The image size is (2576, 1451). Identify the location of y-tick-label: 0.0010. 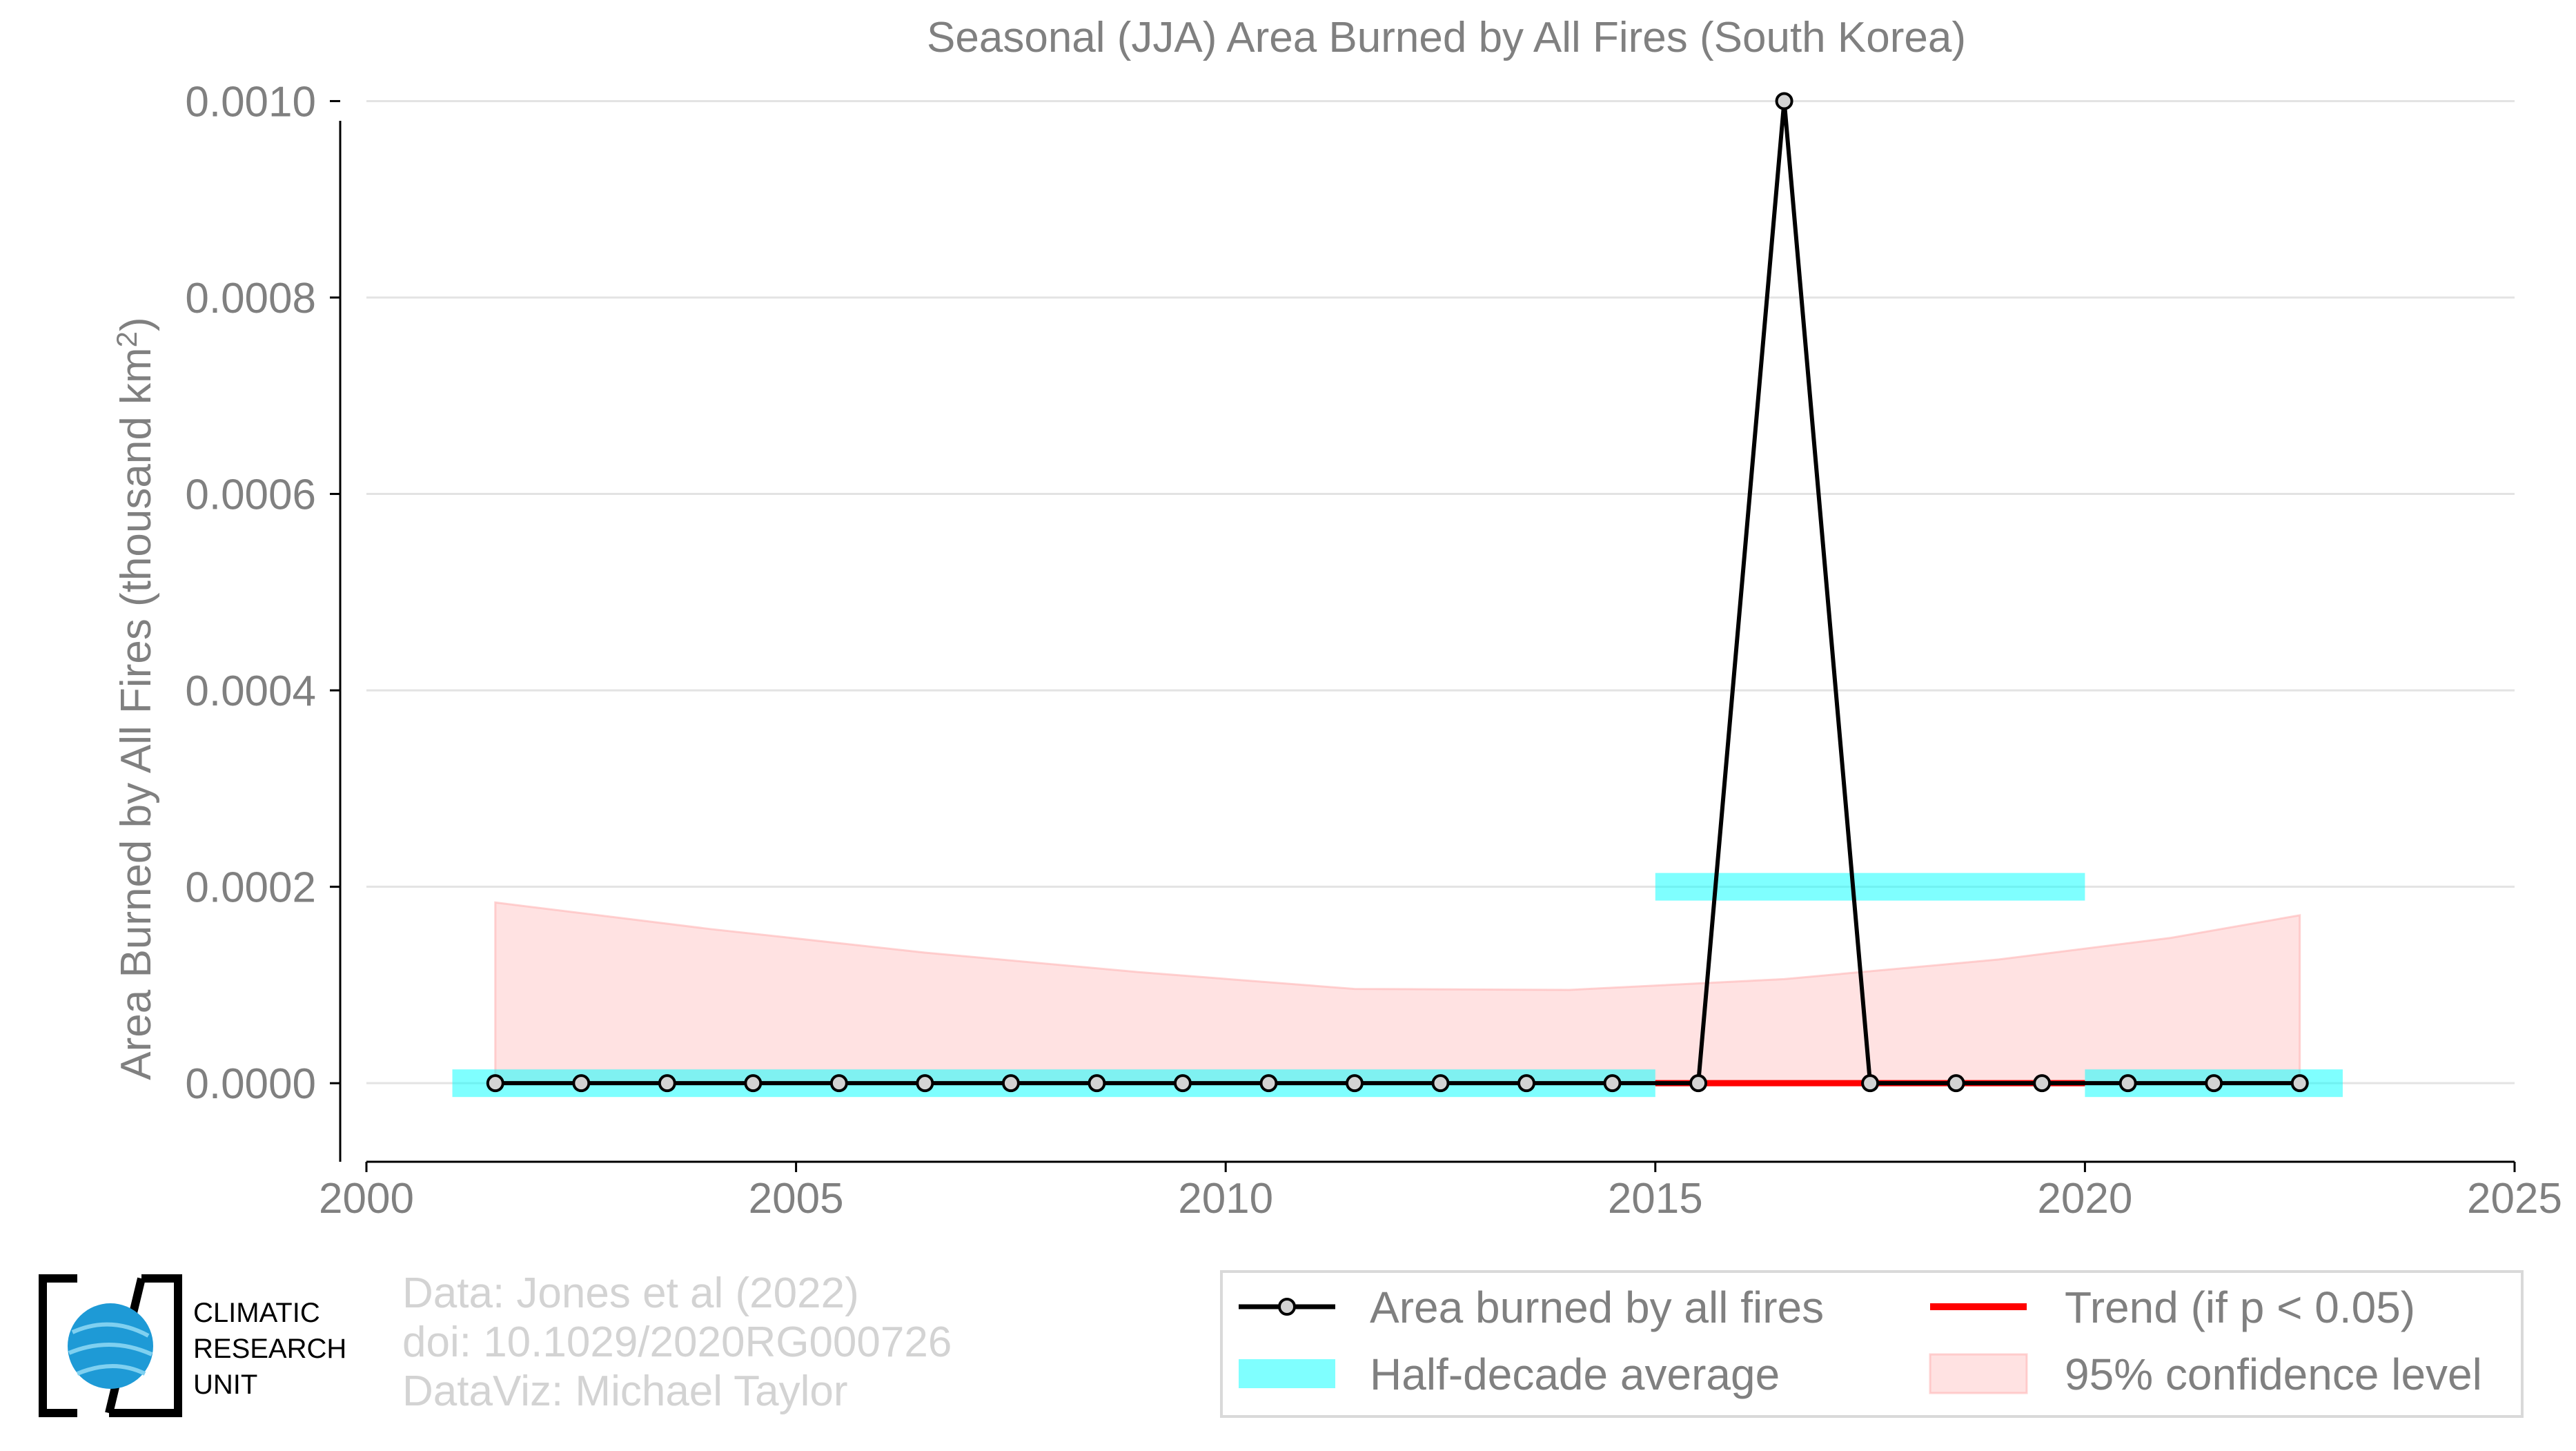
(250, 102).